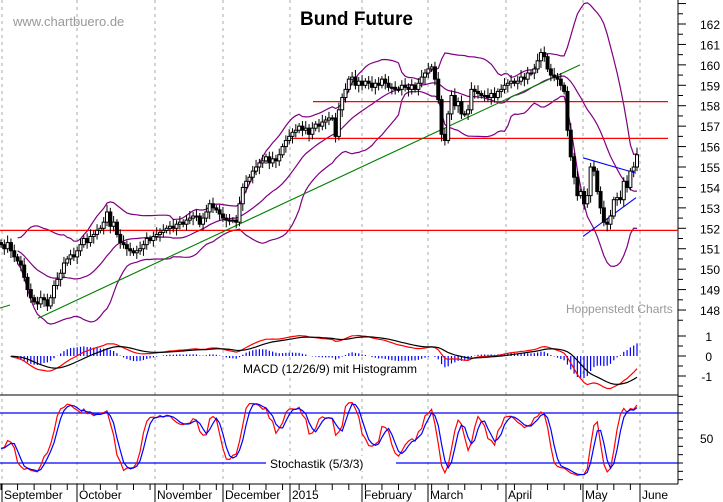  What do you see at coordinates (100, 495) in the screenshot?
I see `month-label: October` at bounding box center [100, 495].